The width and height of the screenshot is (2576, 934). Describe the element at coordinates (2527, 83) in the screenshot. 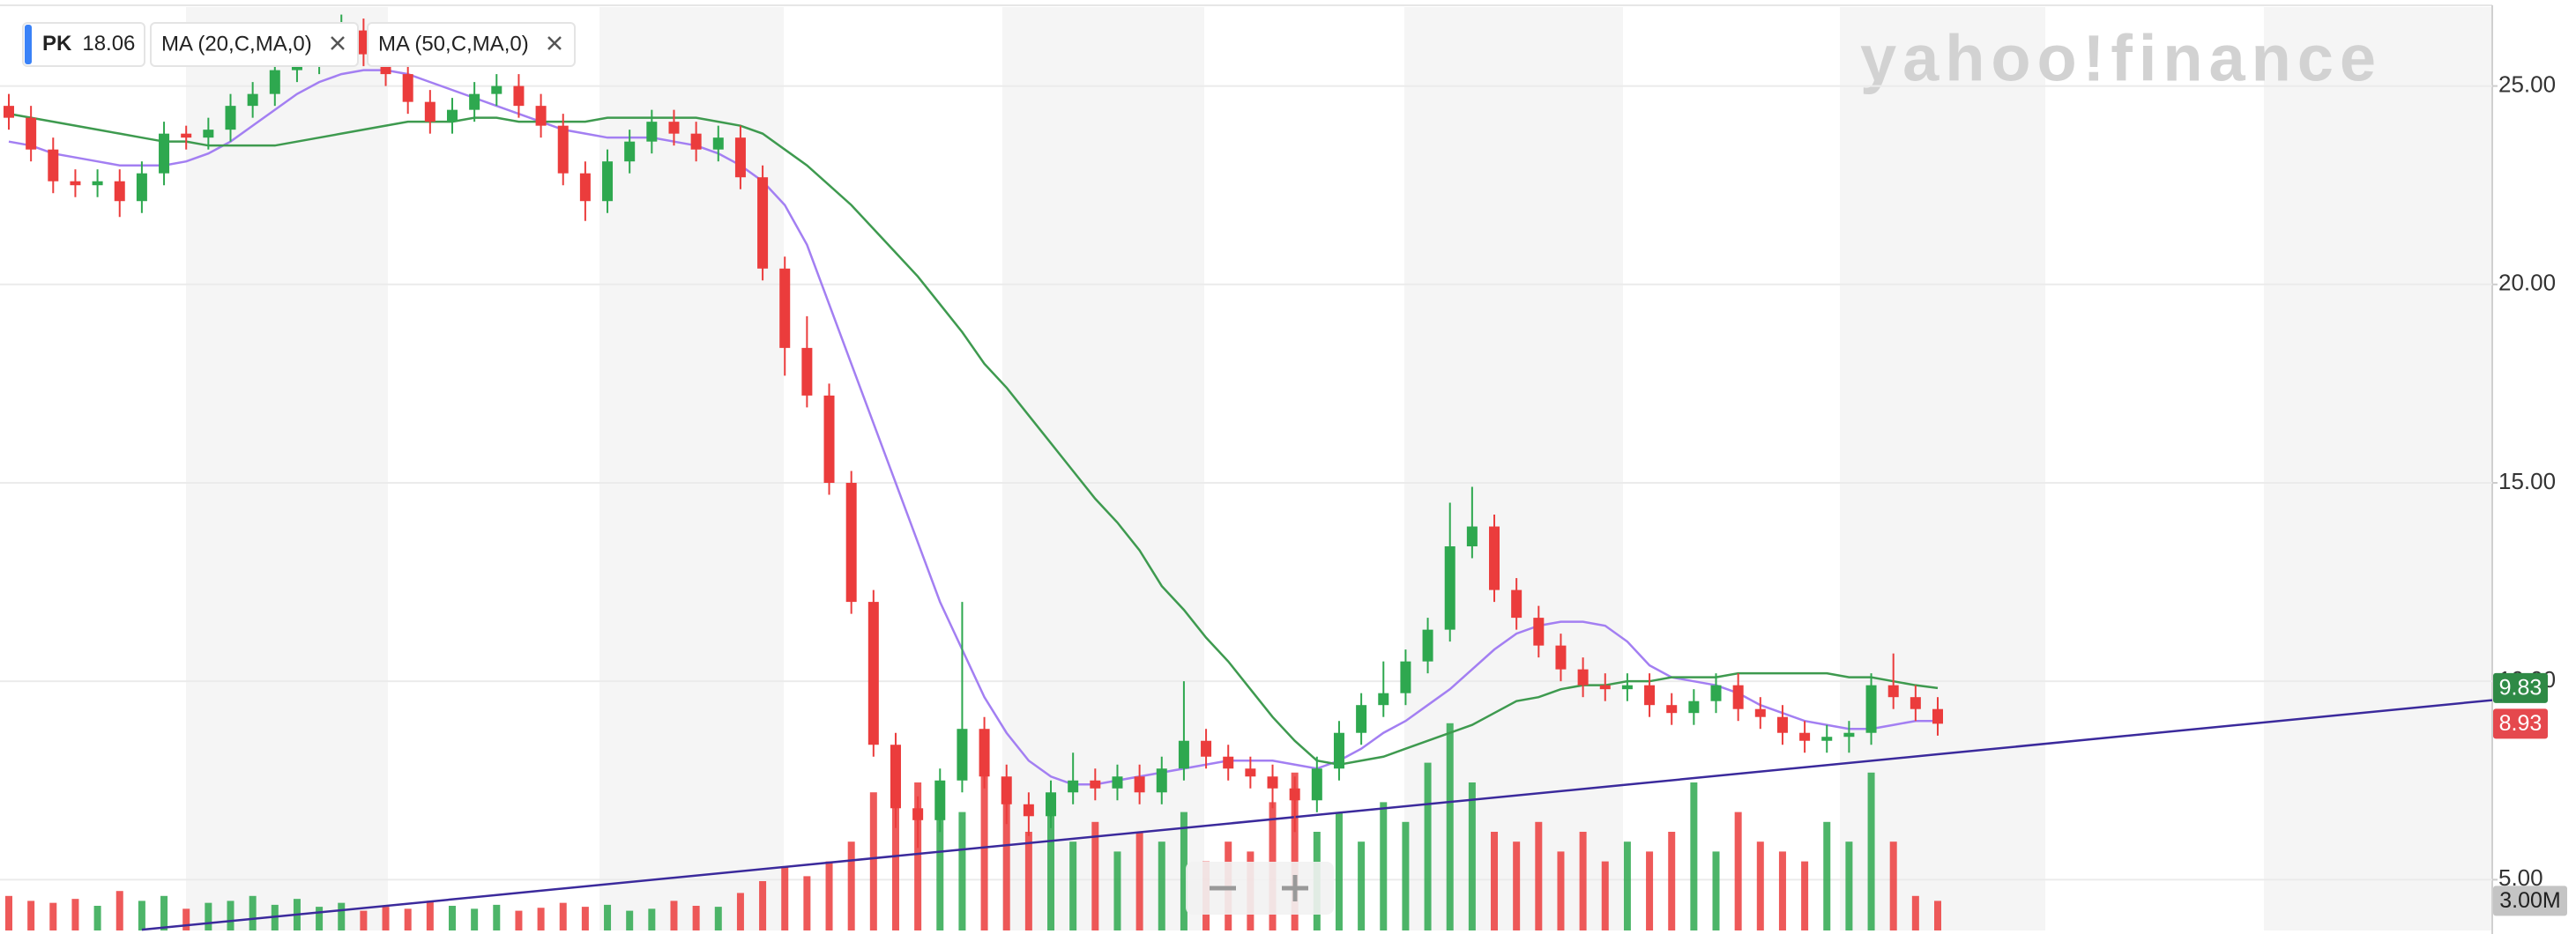

I see `y-tick-label: 25.00` at that location.